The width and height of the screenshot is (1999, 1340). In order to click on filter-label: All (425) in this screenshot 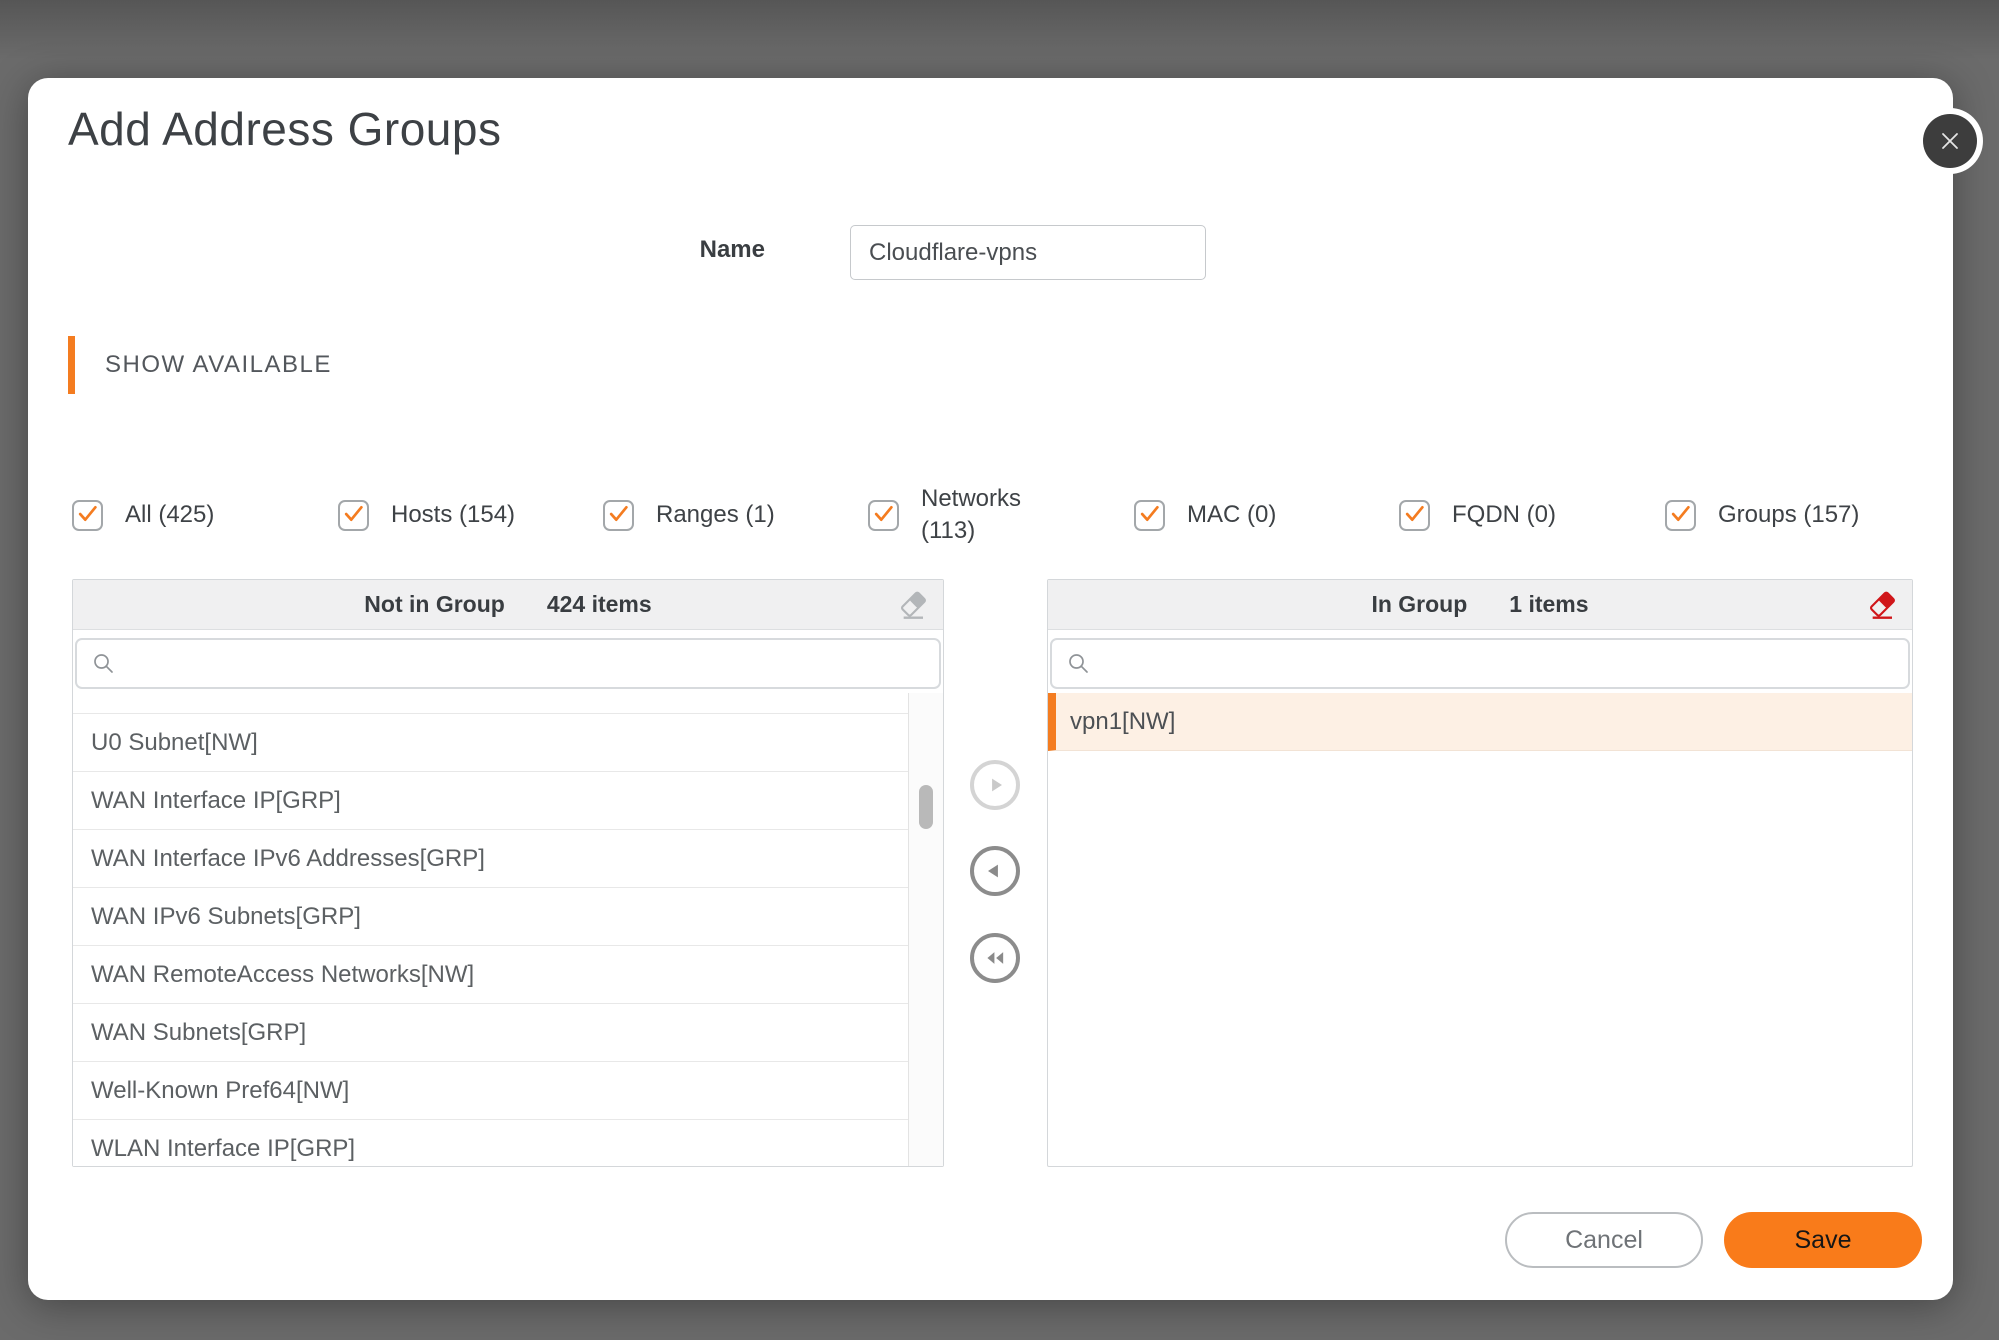, I will do `click(170, 514)`.